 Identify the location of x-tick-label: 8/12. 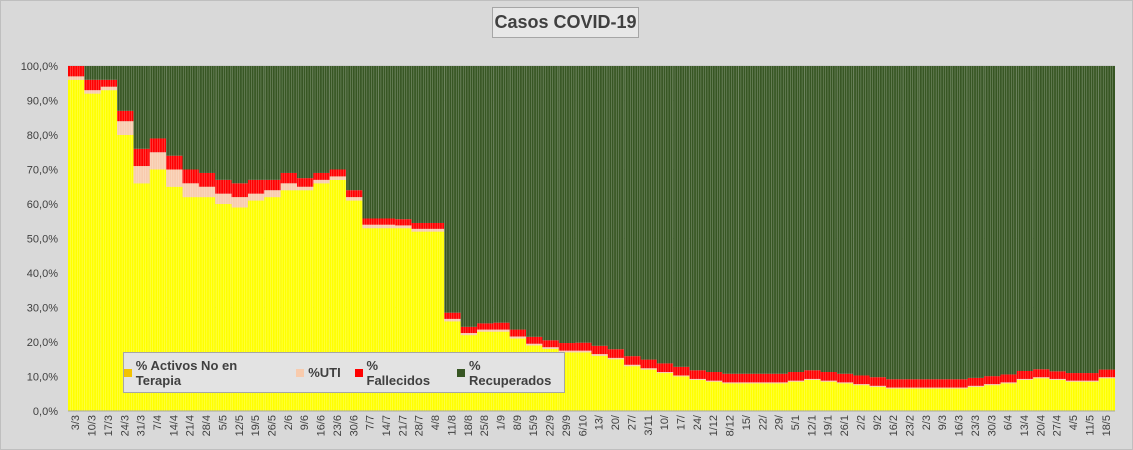
(731, 425).